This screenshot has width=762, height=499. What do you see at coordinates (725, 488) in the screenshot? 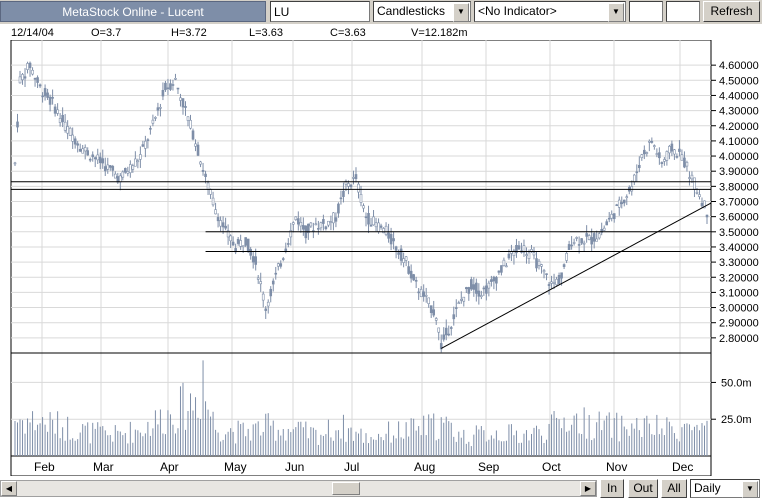
I see `period-select: Daily ▼` at bounding box center [725, 488].